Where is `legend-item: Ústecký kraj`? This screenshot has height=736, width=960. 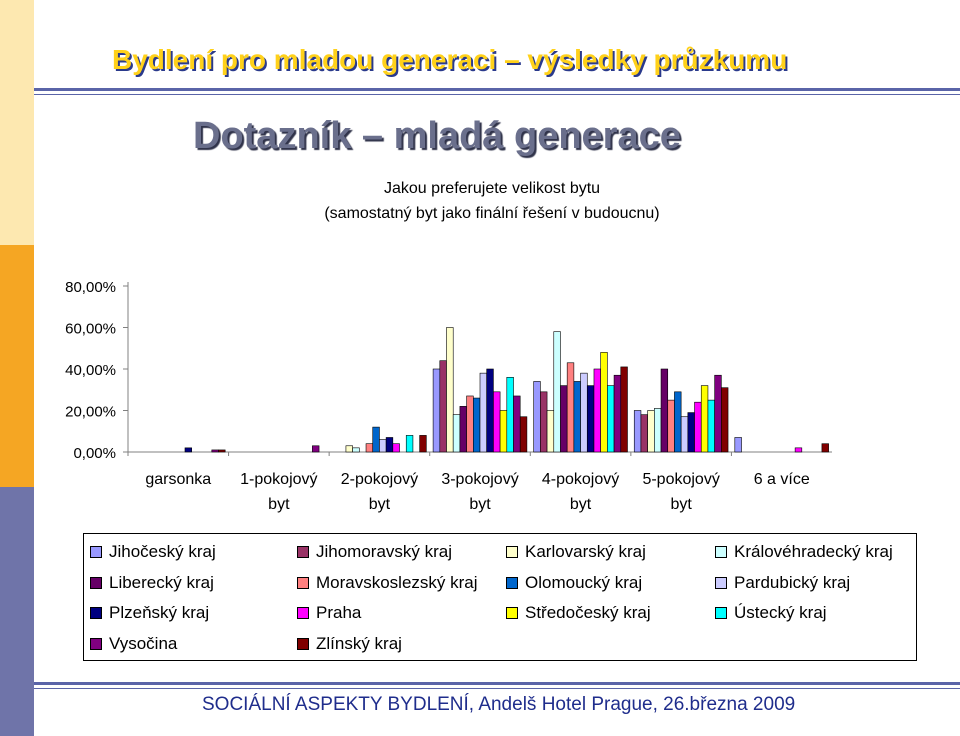
legend-item: Ústecký kraj is located at coordinates (771, 613).